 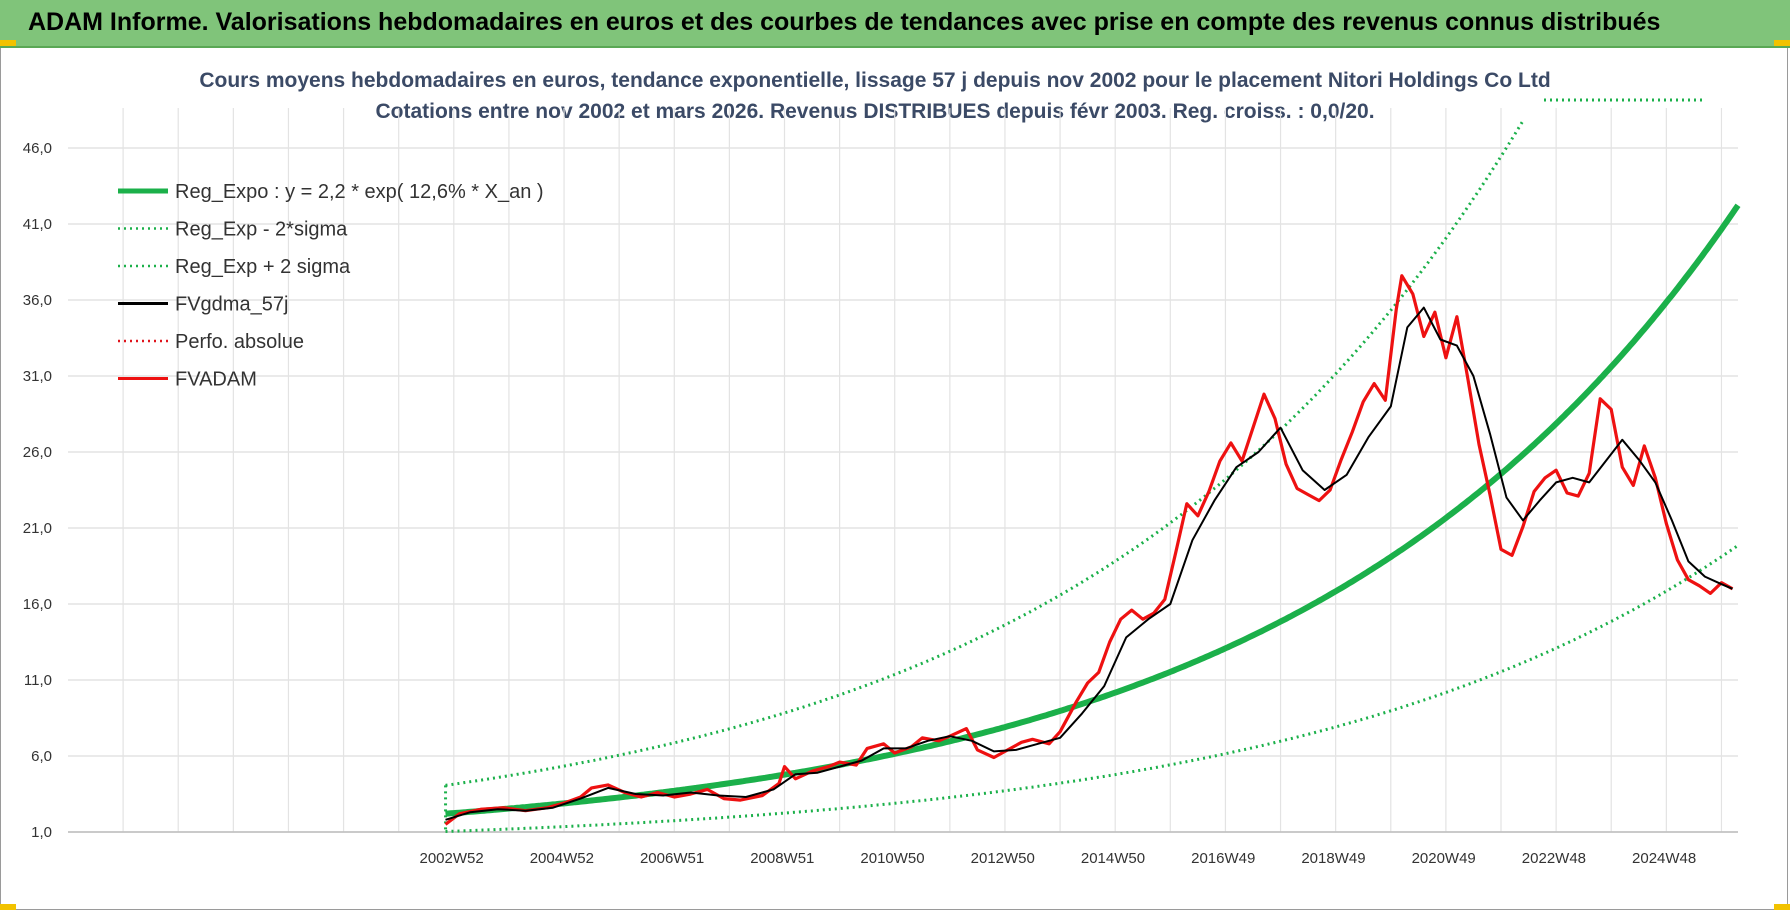 What do you see at coordinates (37, 528) in the screenshot?
I see `y-tick-label: 21,0` at bounding box center [37, 528].